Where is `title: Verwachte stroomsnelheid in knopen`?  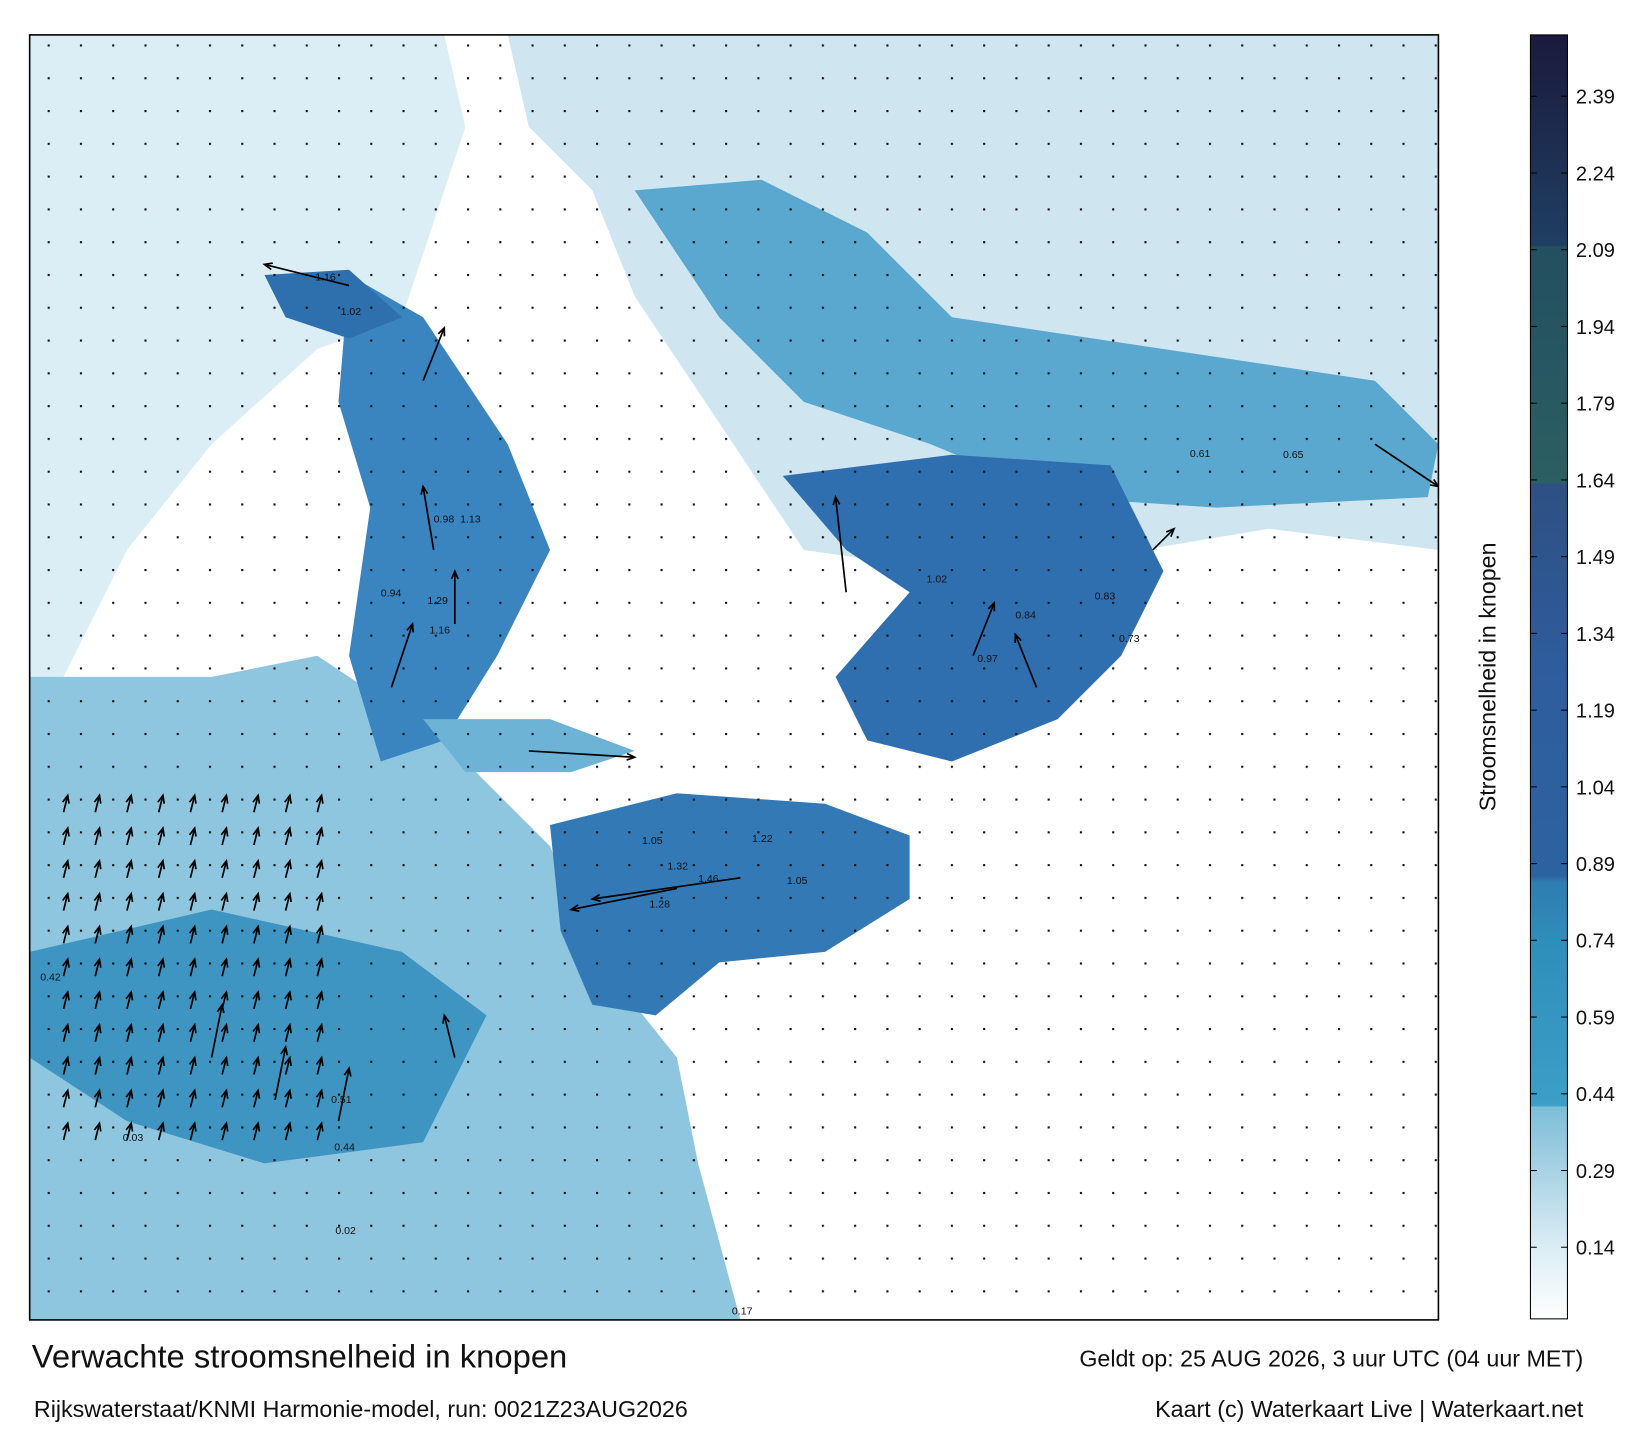 title: Verwachte stroomsnelheid in knopen is located at coordinates (300, 1356).